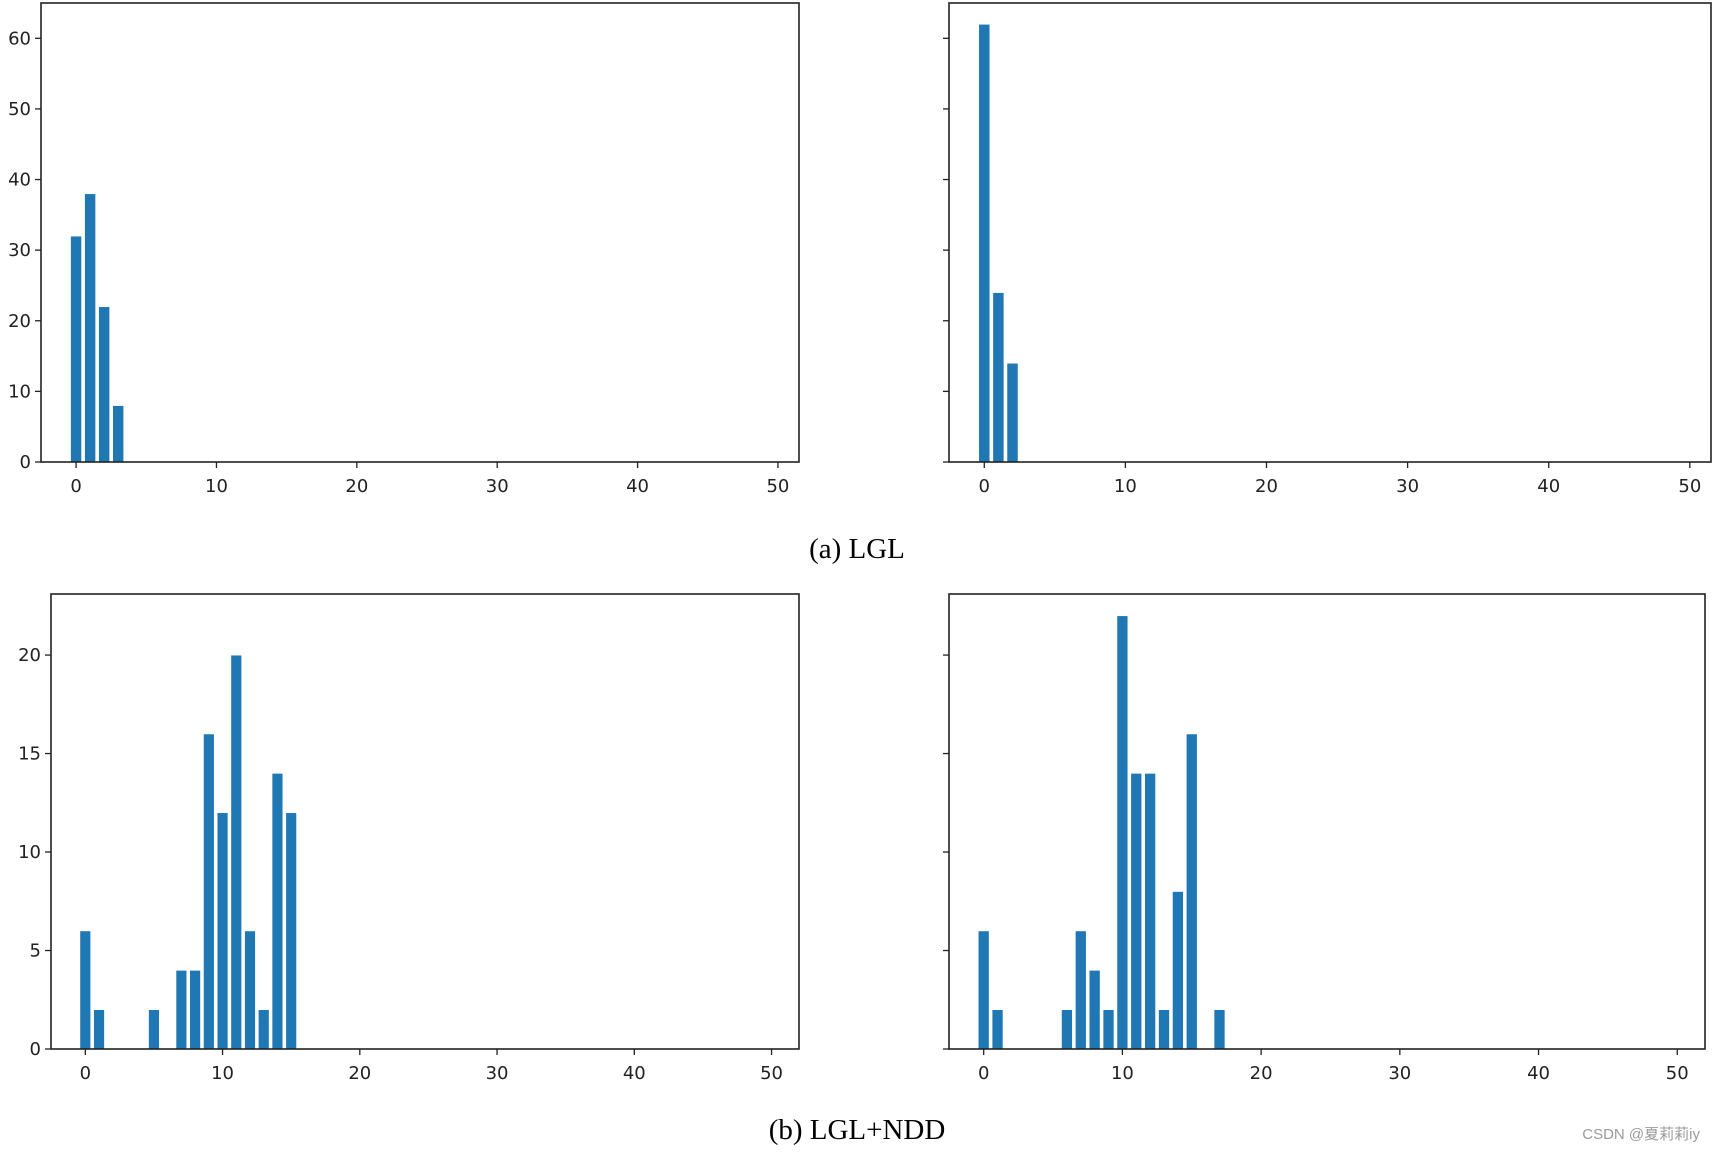  Describe the element at coordinates (857, 1130) in the screenshot. I see `caption-b: (b) LGL+NDD` at that location.